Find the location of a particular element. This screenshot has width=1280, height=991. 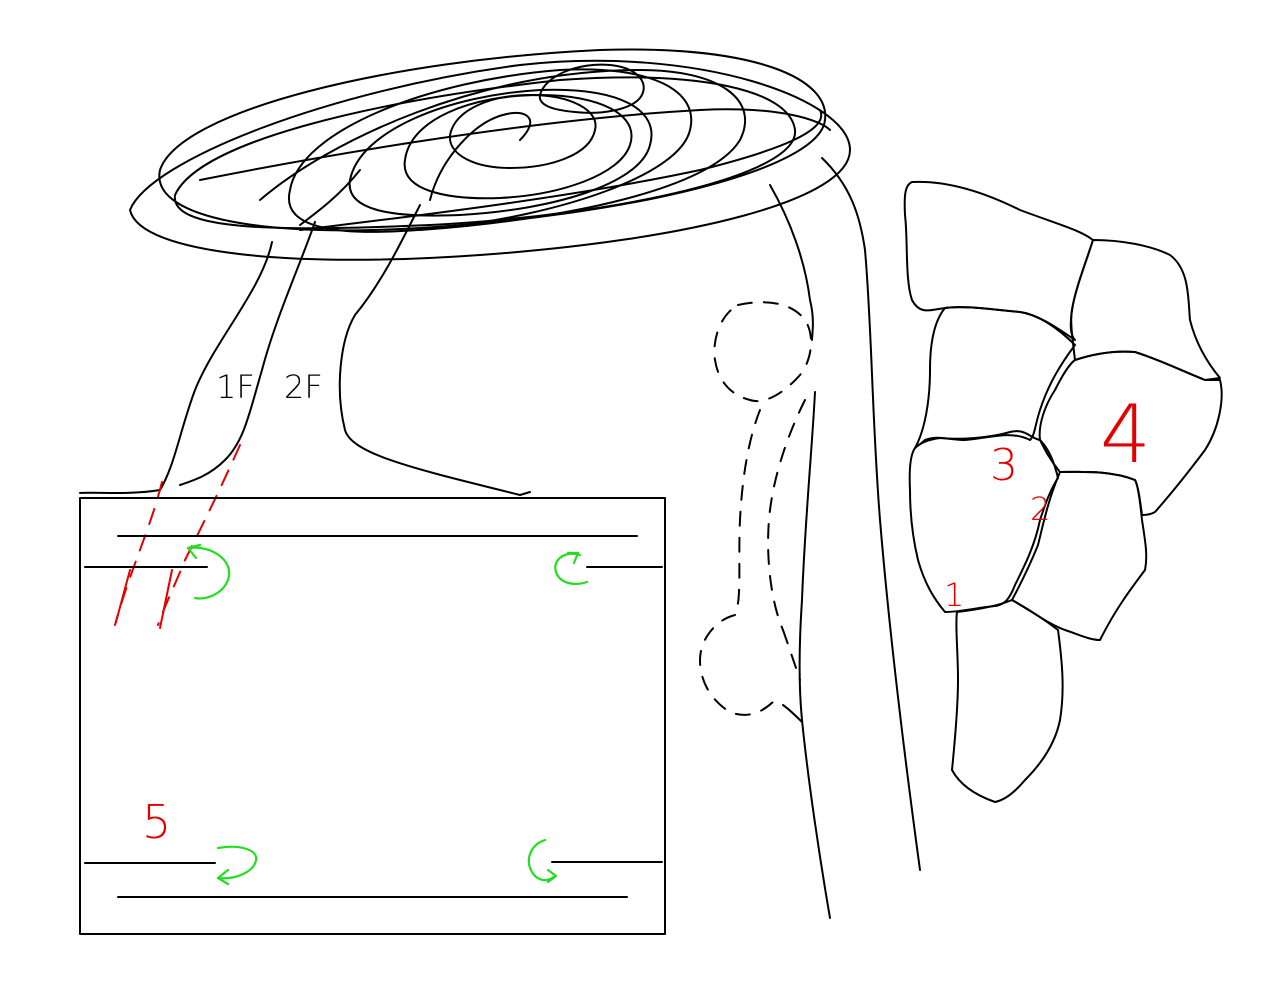

green-turn-arrows is located at coordinates (387, 714).